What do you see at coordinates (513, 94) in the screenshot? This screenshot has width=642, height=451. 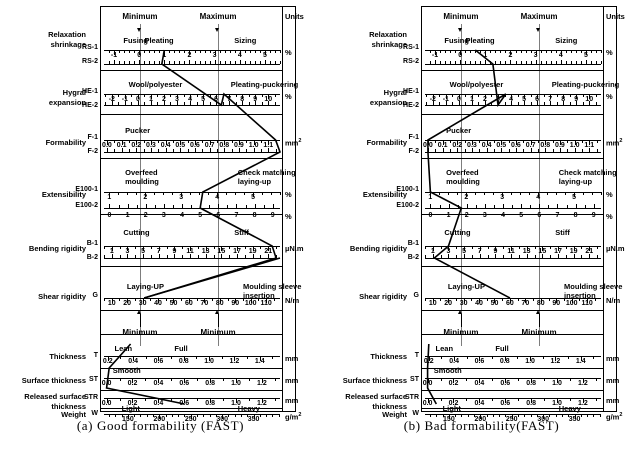 I see `row-he-1-axis` at bounding box center [513, 94].